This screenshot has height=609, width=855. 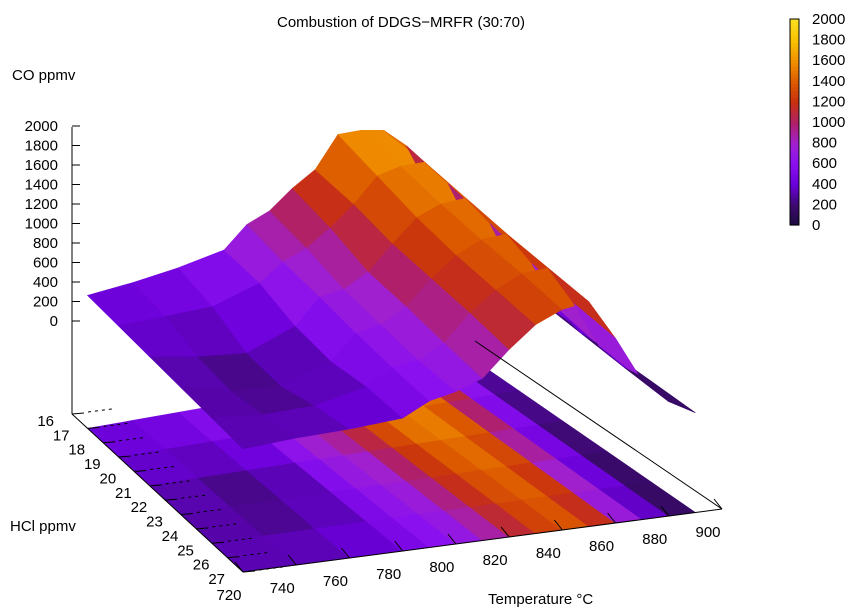 I want to click on y-tick-label: 16, so click(x=45, y=421).